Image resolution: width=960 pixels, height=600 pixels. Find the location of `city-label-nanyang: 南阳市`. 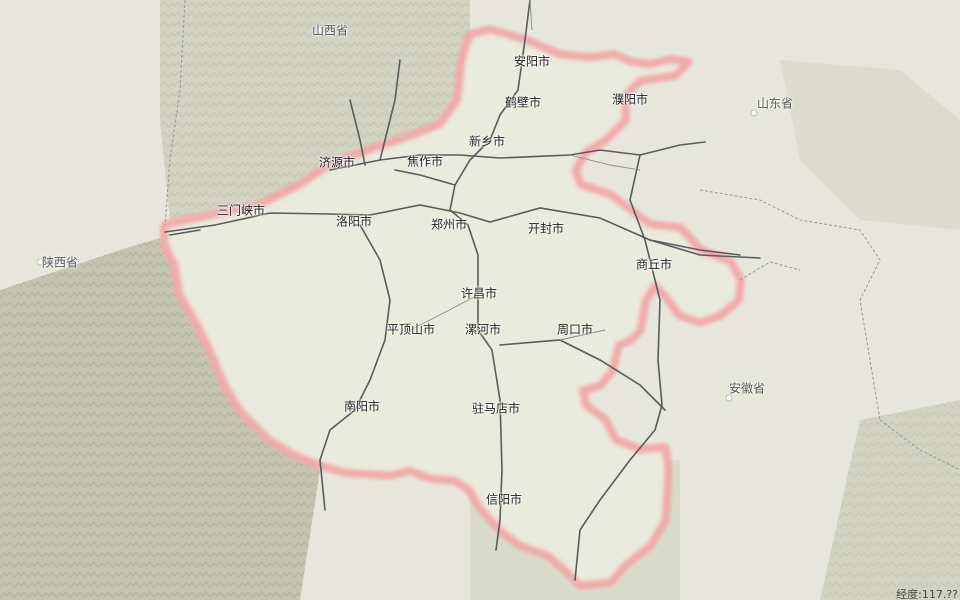

city-label-nanyang: 南阳市 is located at coordinates (362, 406).